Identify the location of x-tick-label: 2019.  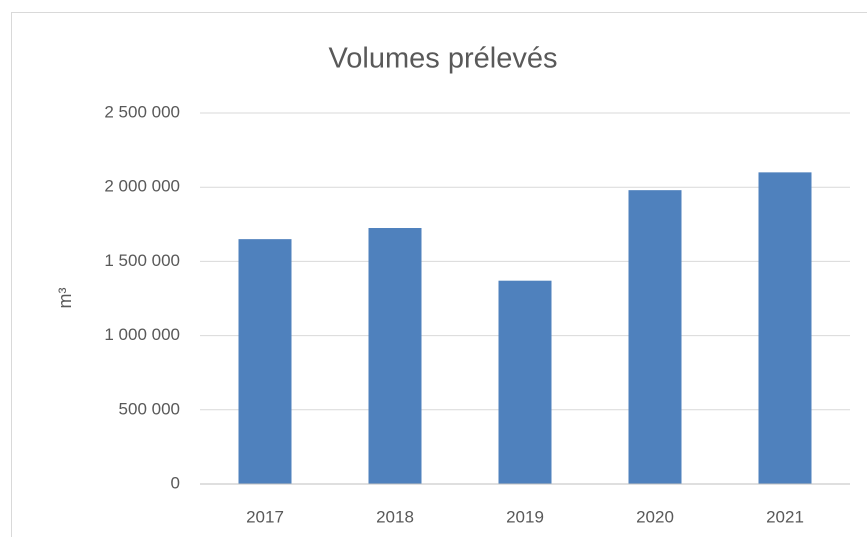
(525, 516).